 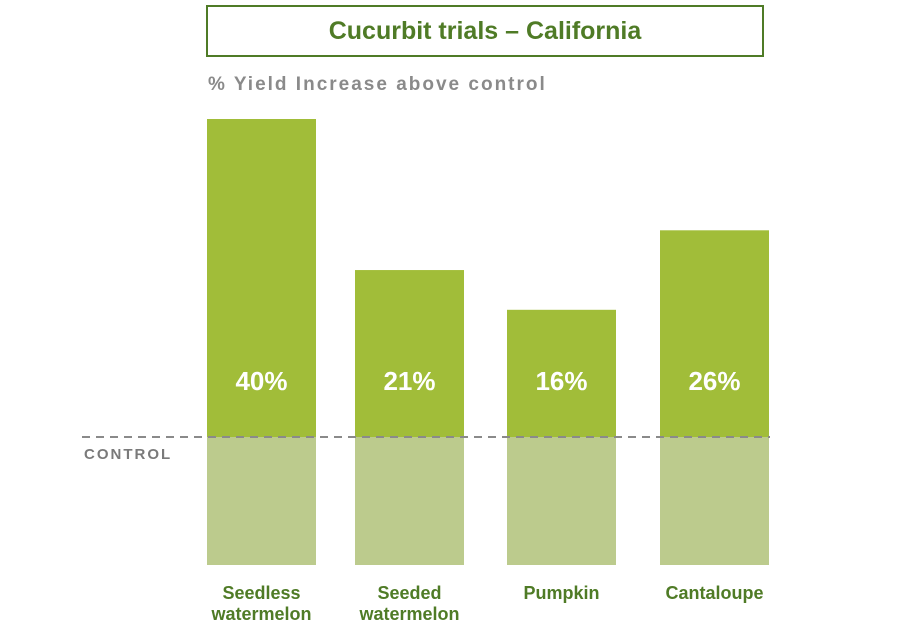 I want to click on value-label: 40%, so click(x=261, y=381).